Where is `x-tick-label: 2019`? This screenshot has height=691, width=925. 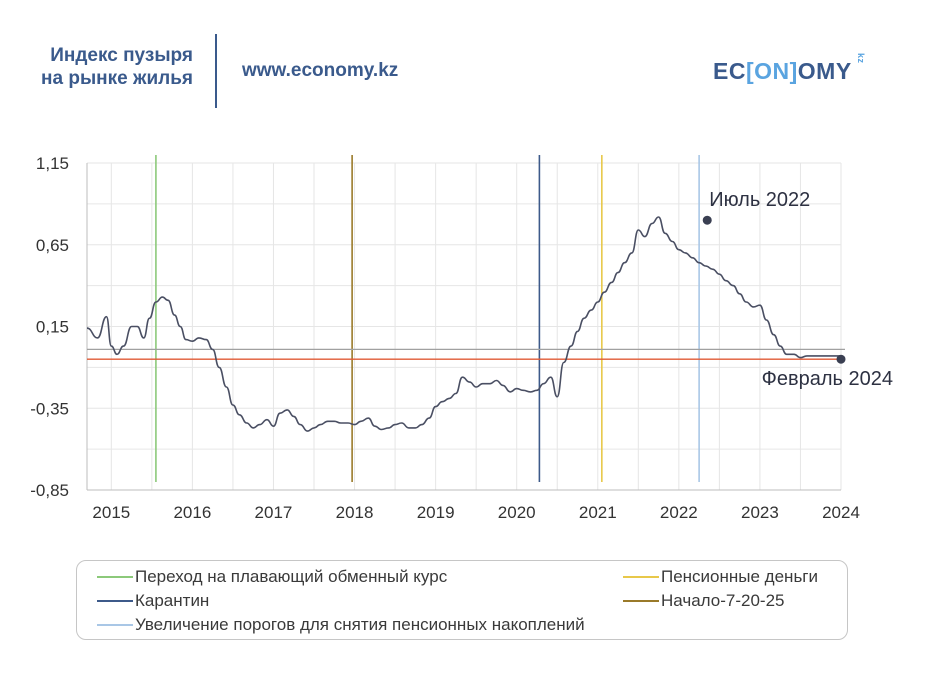
x-tick-label: 2019 is located at coordinates (436, 512).